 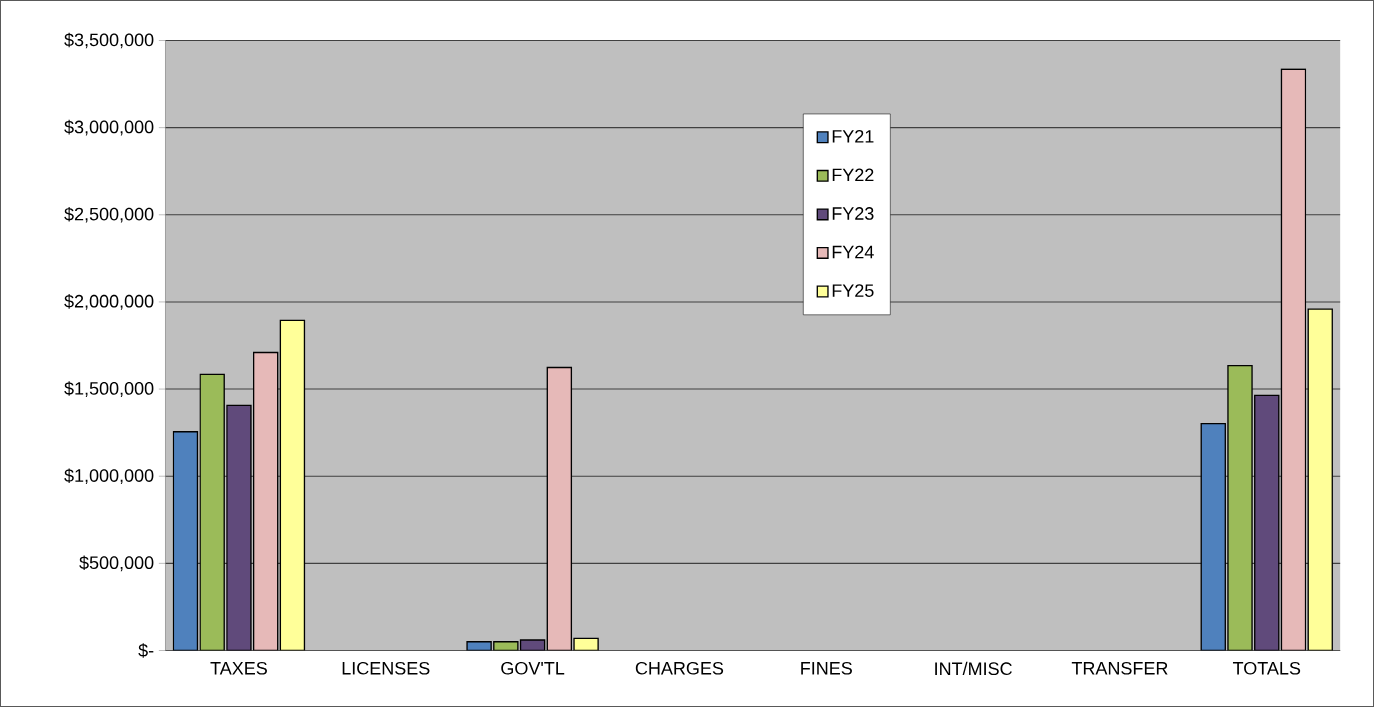 I want to click on x-tick-label: GOV'TL, so click(x=533, y=668).